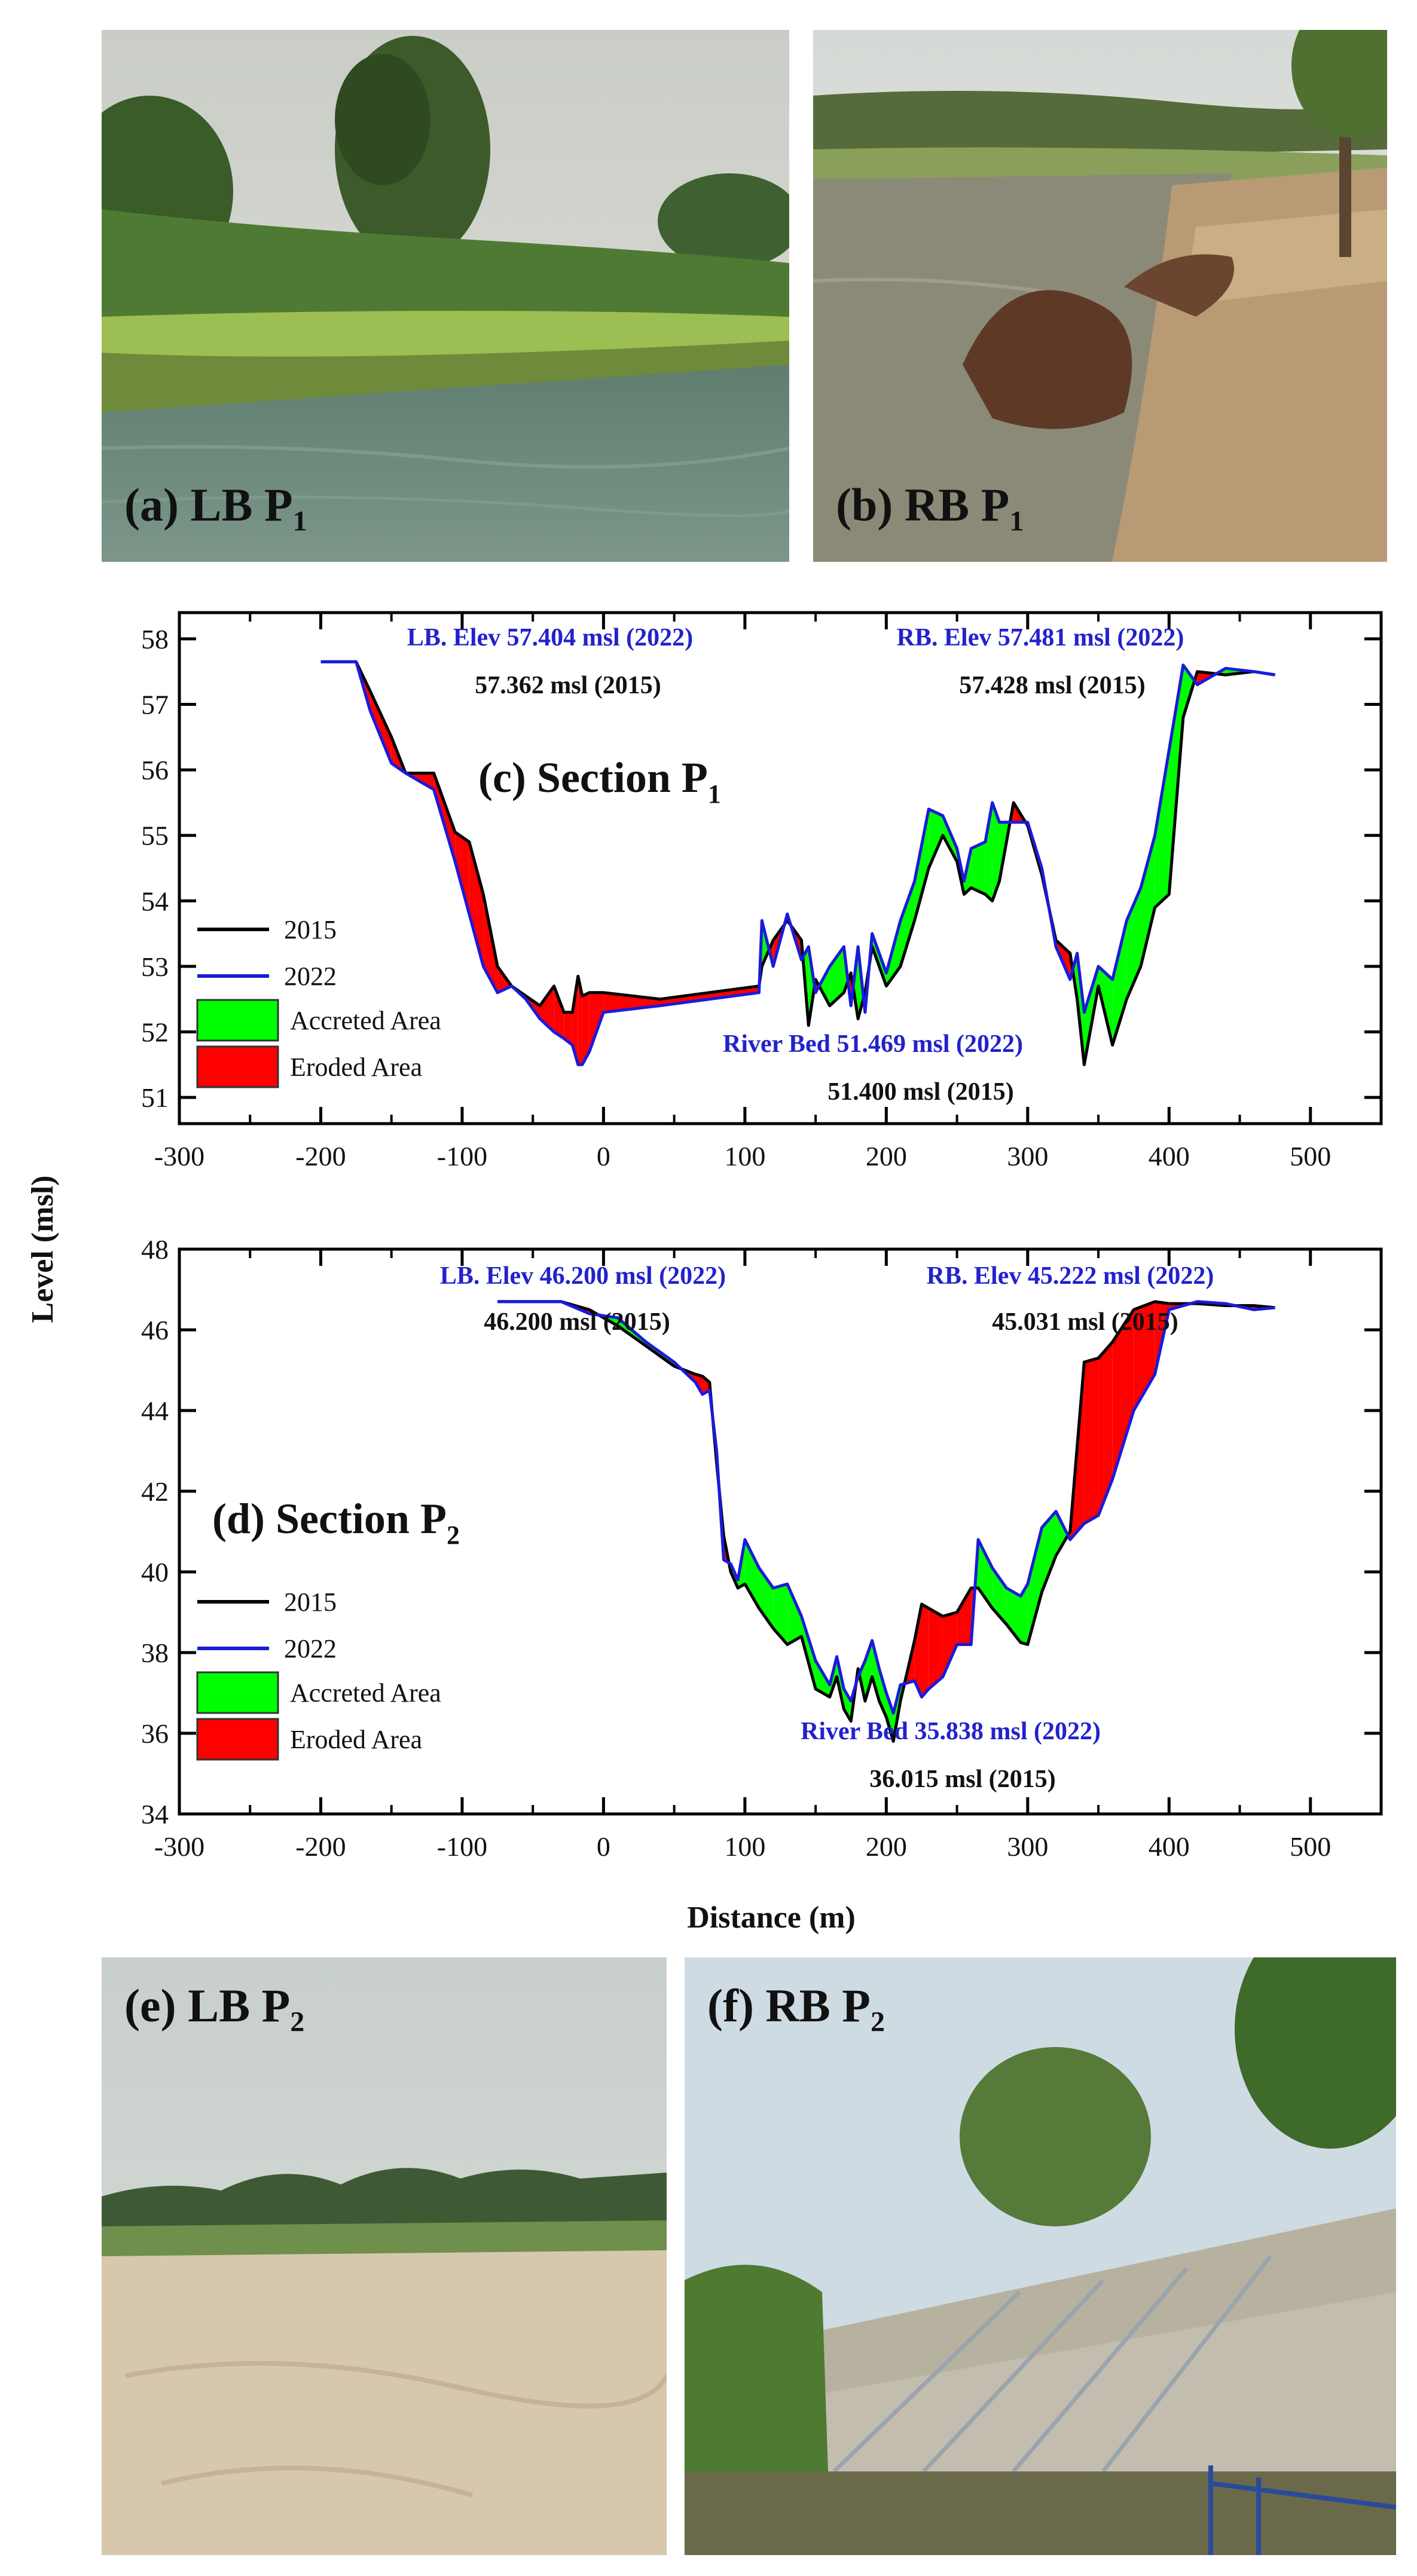  I want to click on y-tick-label: 48, so click(155, 1249).